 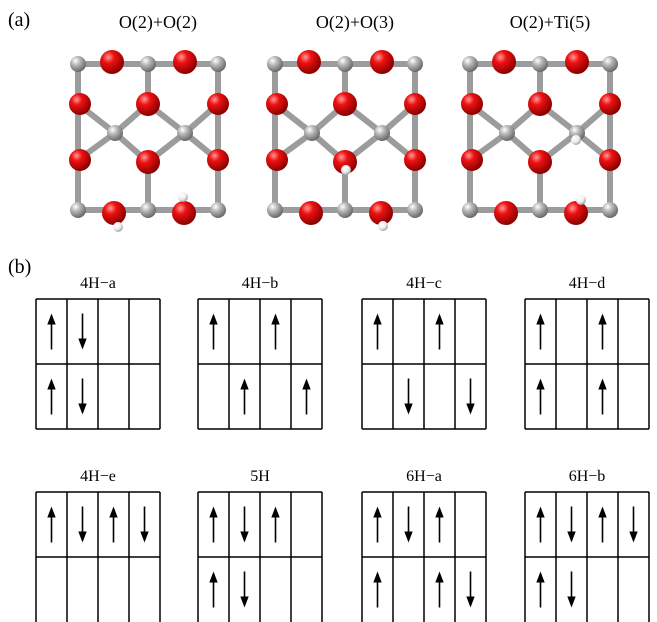 What do you see at coordinates (98, 283) in the screenshot?
I see `config-title: 4H−a` at bounding box center [98, 283].